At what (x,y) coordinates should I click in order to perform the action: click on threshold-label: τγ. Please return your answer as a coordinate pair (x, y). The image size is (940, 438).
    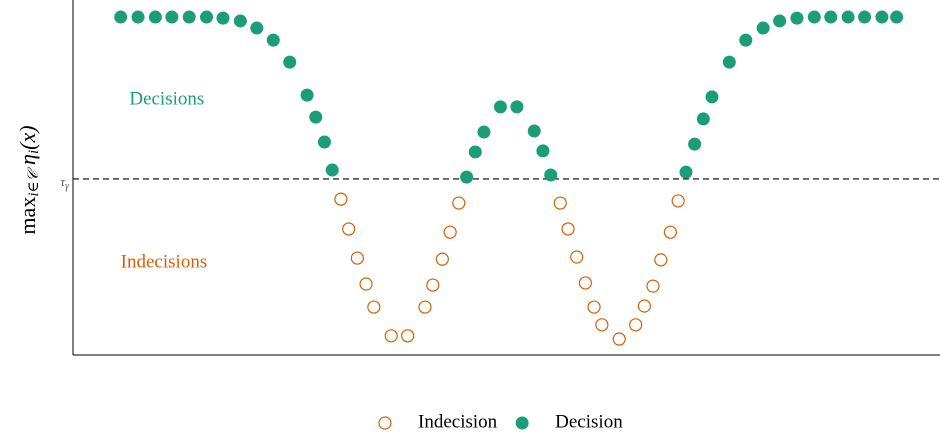
    Looking at the image, I should click on (65, 183).